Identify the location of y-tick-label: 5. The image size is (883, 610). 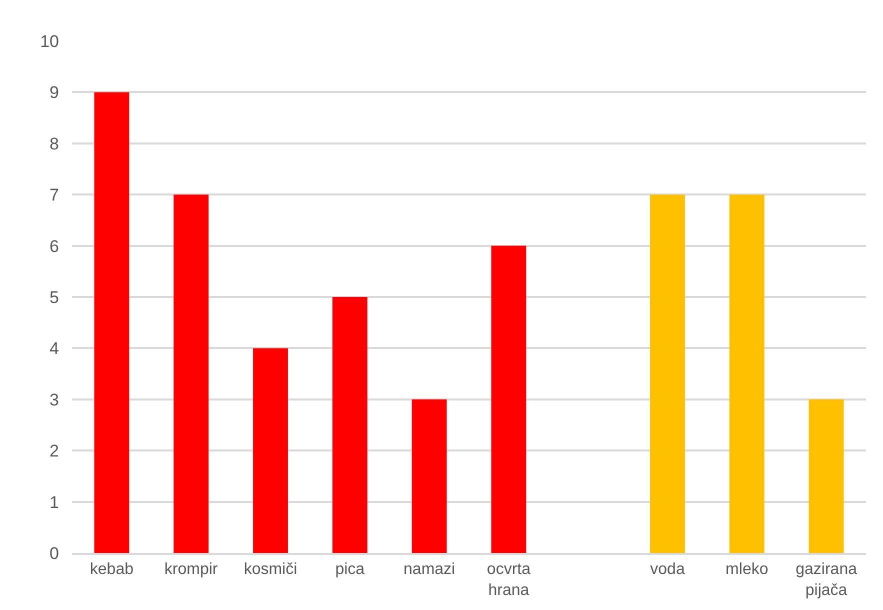
(54, 297).